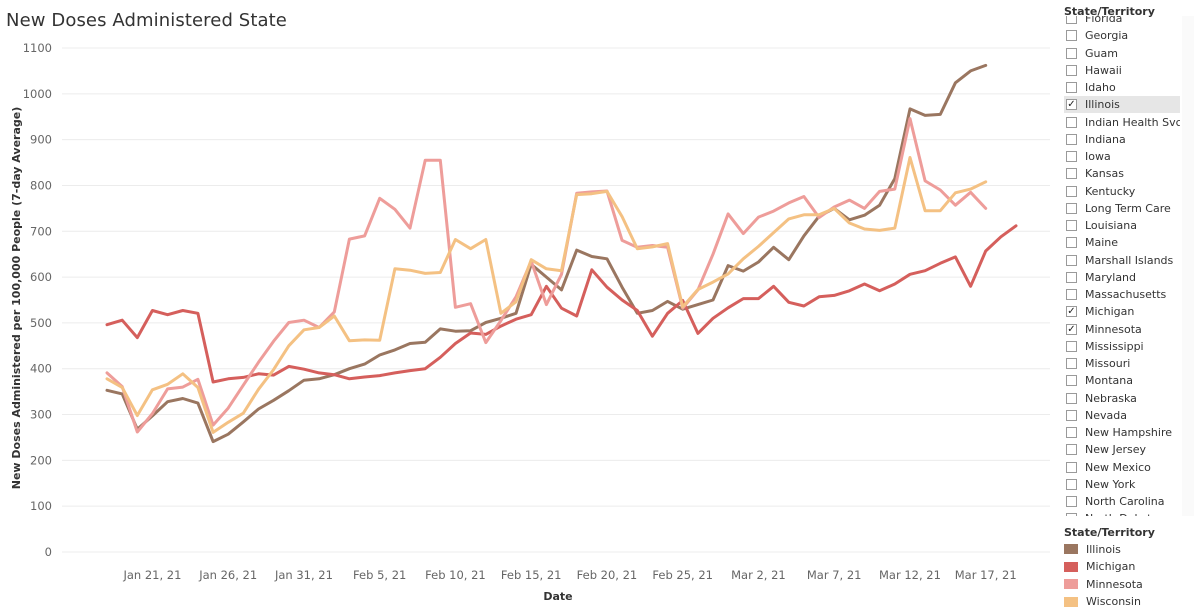 This screenshot has height=613, width=1200. I want to click on legend-item-michigan: Michigan, so click(1099, 567).